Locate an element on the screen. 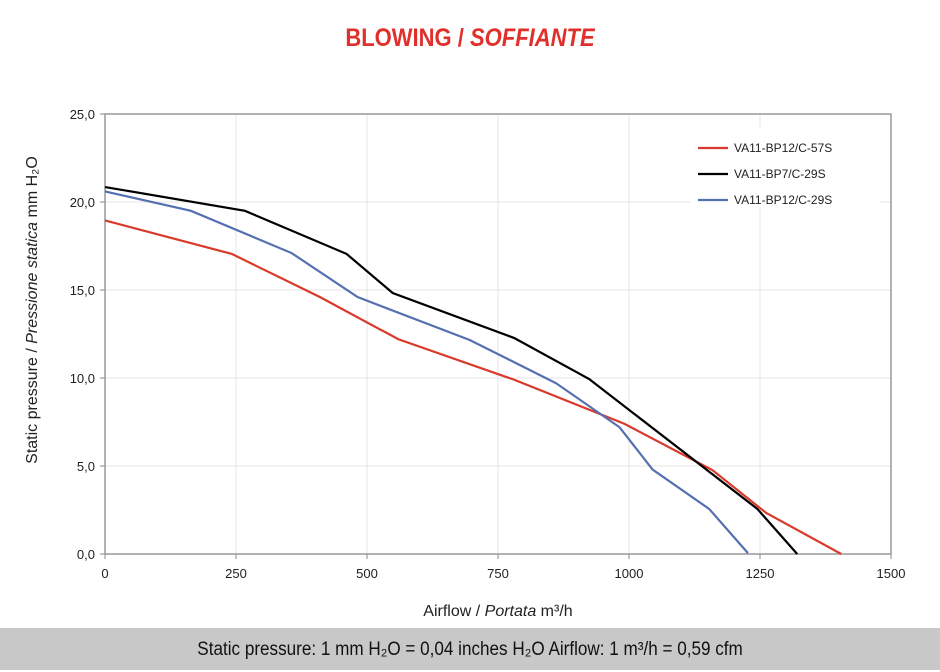  chart-title: BLOWING / SOFFIANTE is located at coordinates (469, 38).